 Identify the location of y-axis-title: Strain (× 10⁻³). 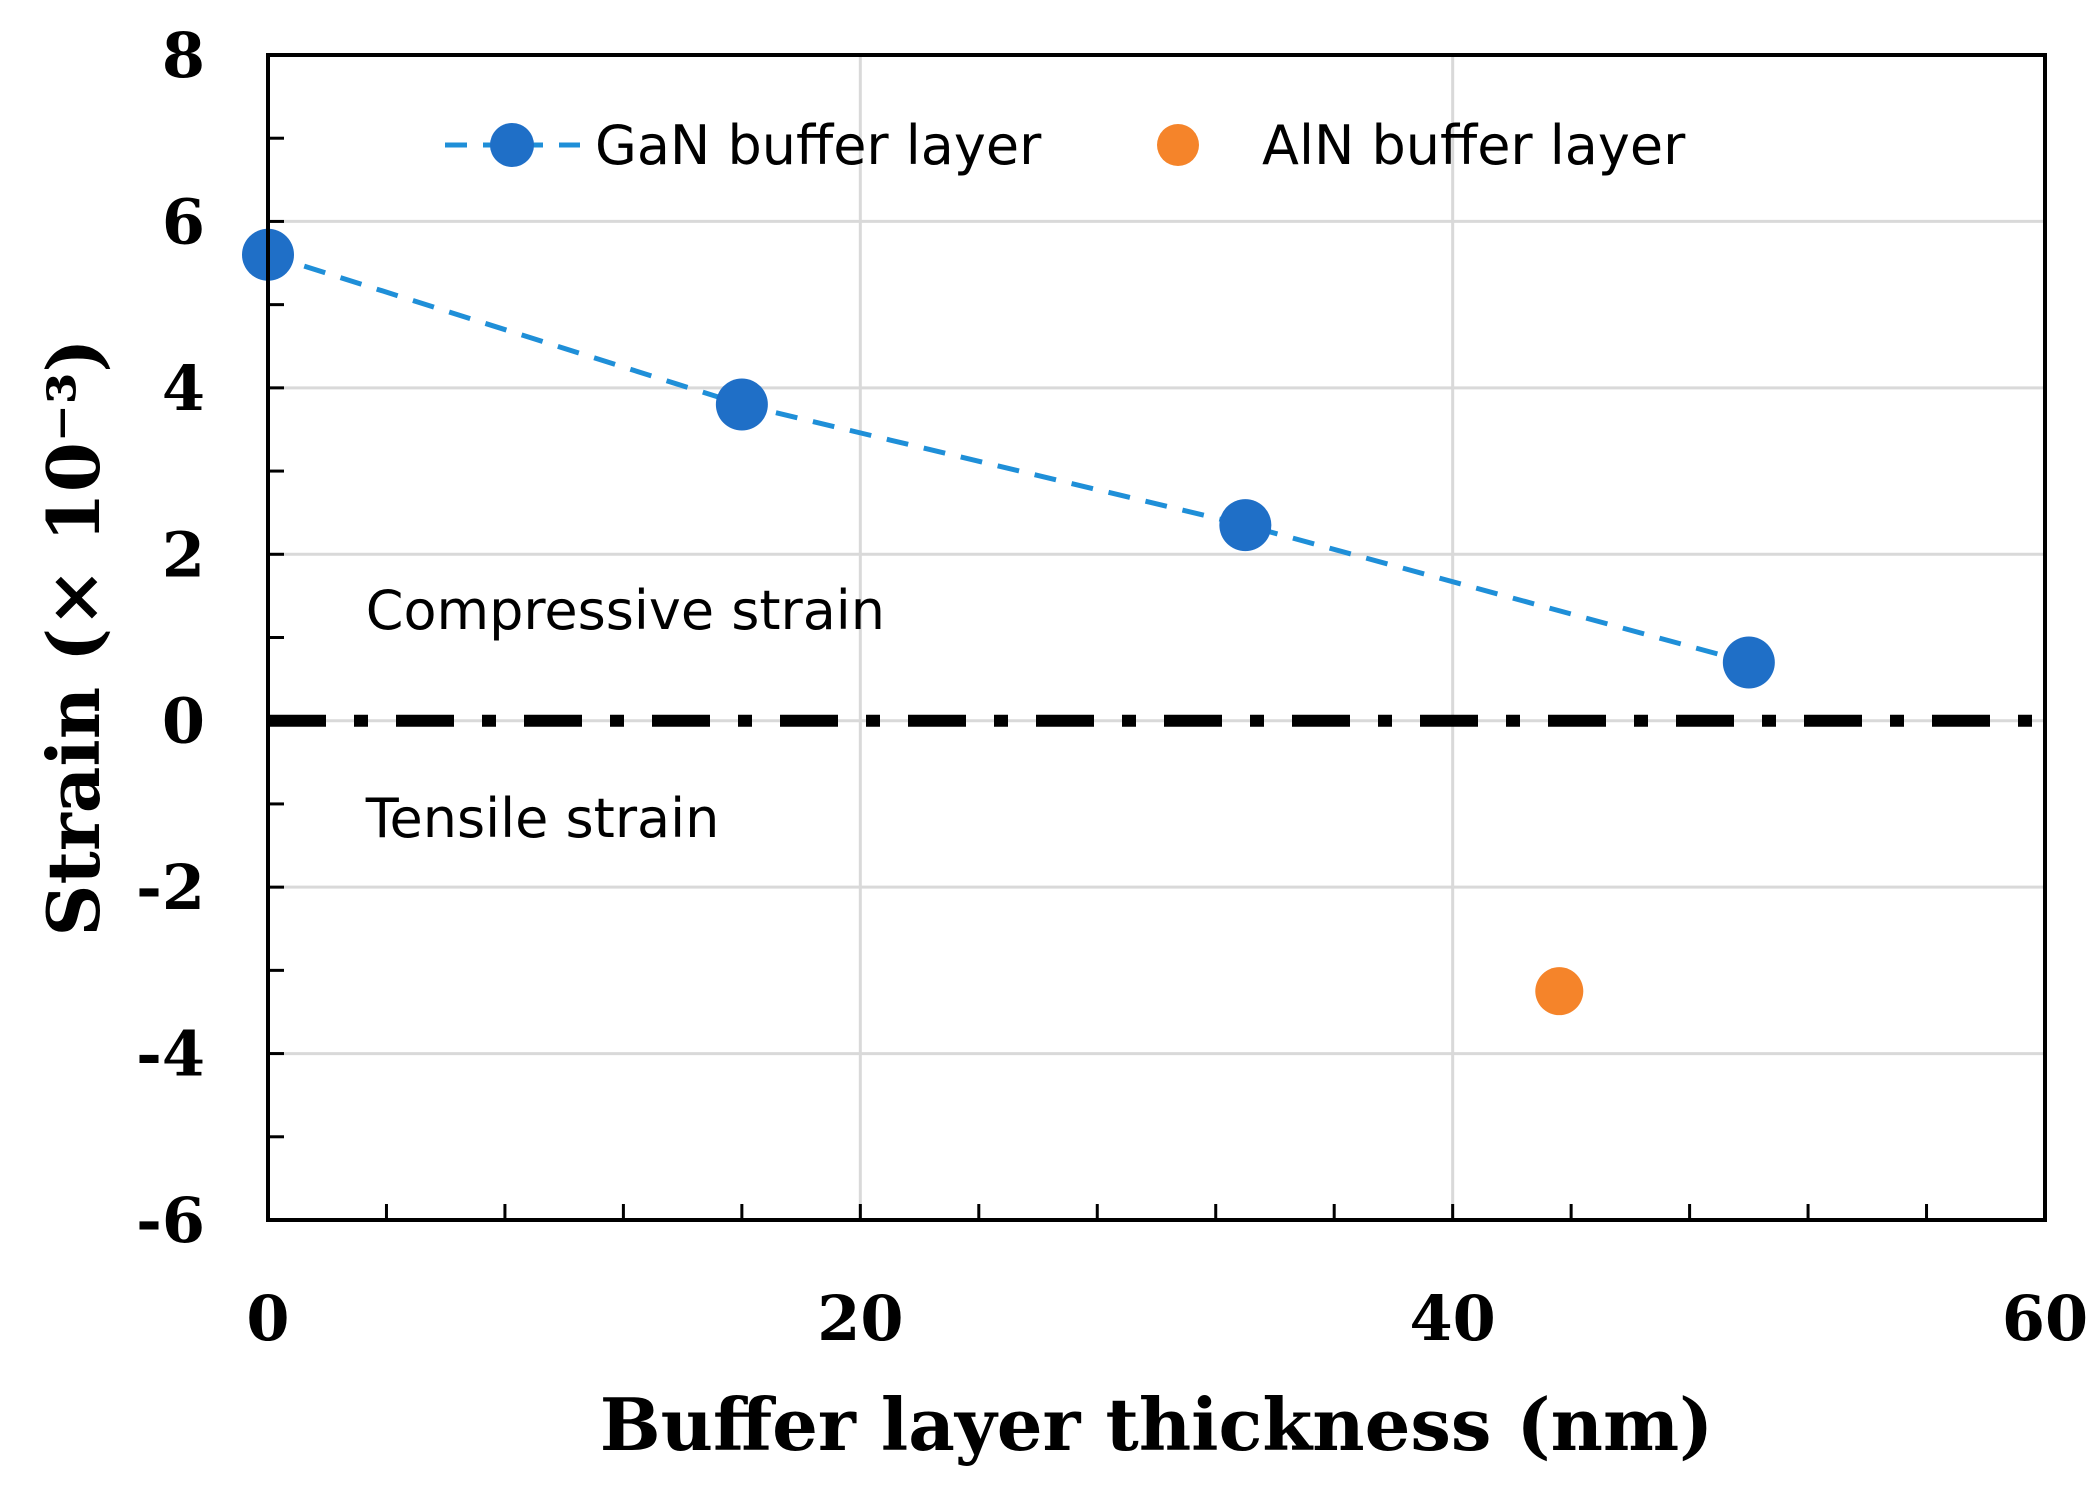
(73, 638).